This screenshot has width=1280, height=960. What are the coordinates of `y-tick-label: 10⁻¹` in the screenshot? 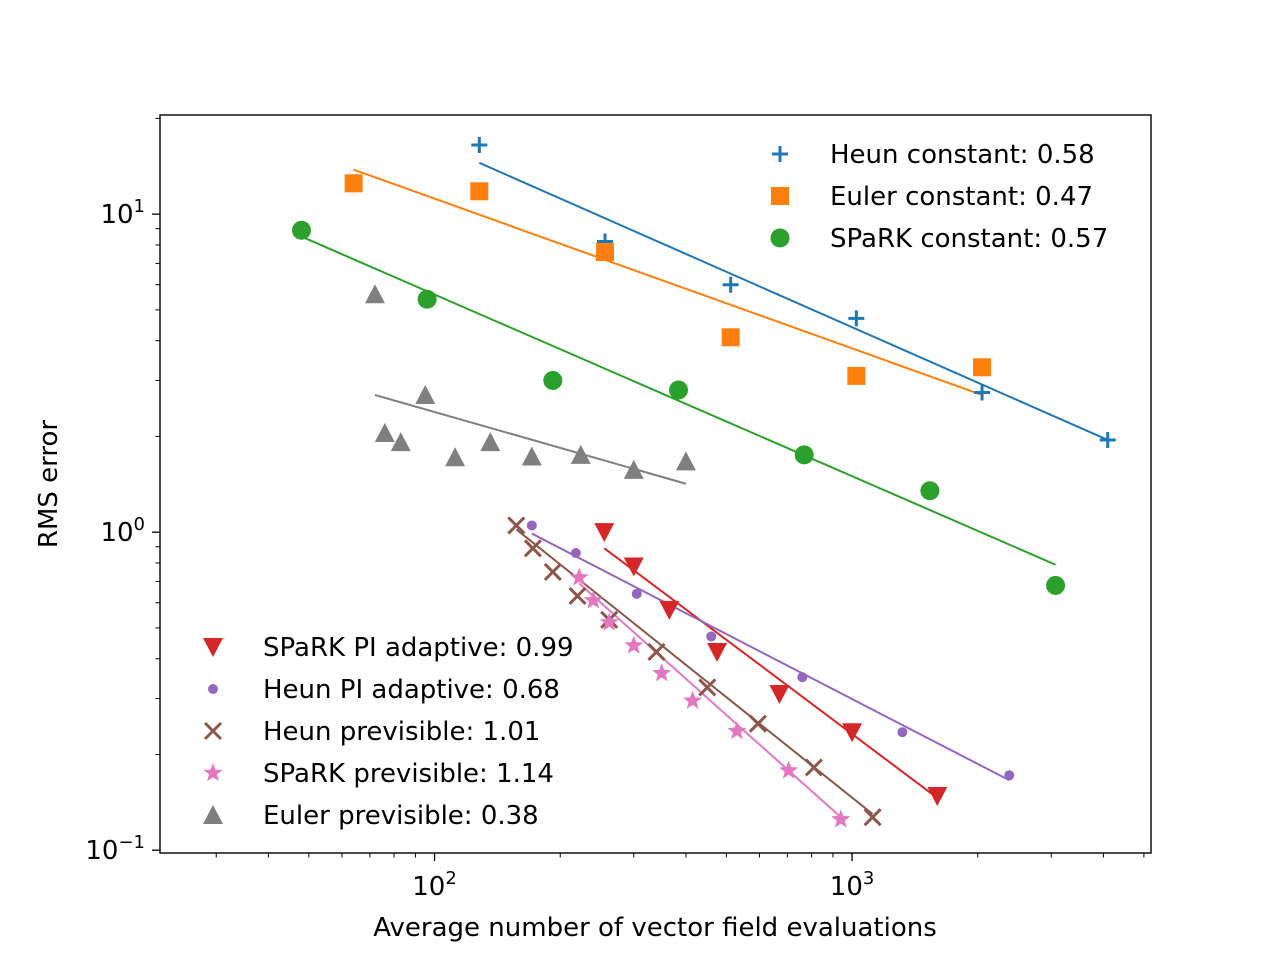 It's located at (115, 849).